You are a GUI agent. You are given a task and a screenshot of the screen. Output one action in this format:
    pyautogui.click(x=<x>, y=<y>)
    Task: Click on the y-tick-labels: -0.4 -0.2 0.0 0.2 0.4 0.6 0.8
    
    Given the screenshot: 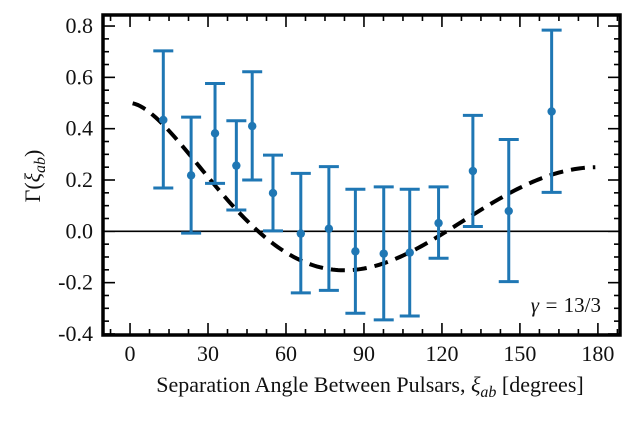 What is the action you would take?
    pyautogui.click(x=75, y=179)
    